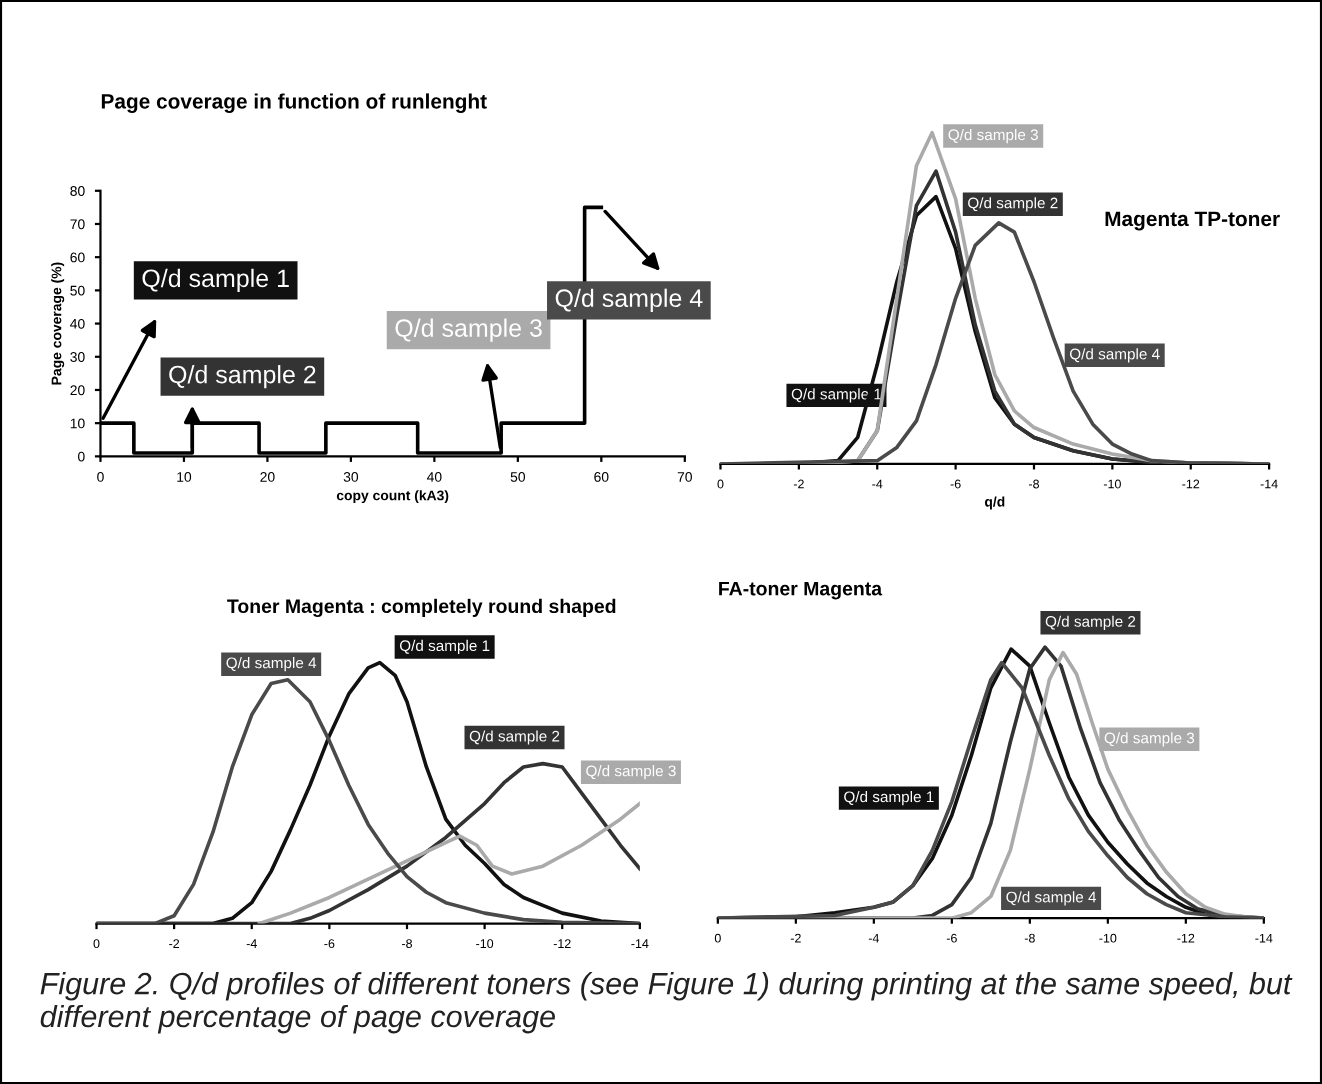  Describe the element at coordinates (242, 377) in the screenshot. I see `annotation: Q/d sample 2` at that location.